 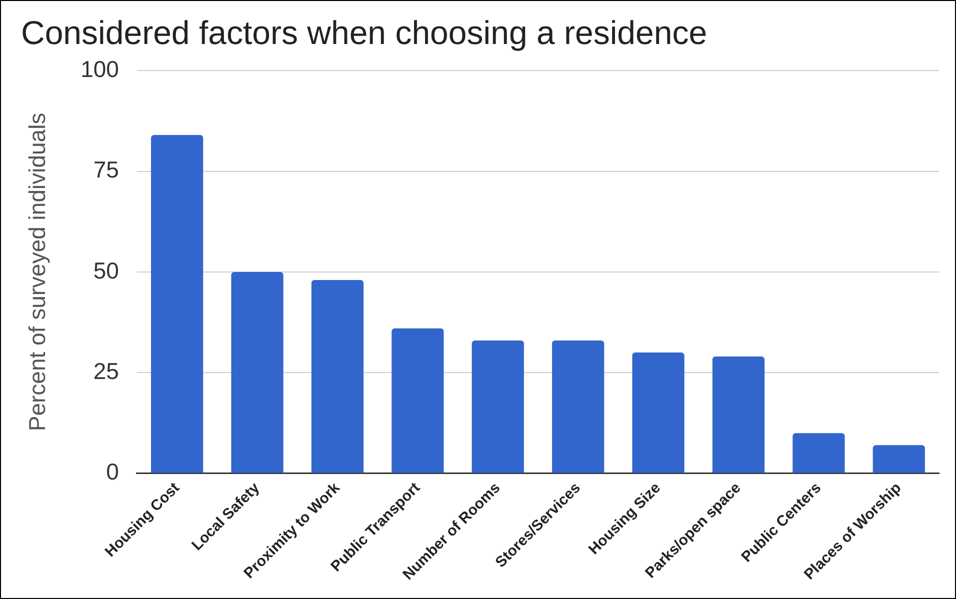 What do you see at coordinates (106, 371) in the screenshot?
I see `y-tick-label: 25` at bounding box center [106, 371].